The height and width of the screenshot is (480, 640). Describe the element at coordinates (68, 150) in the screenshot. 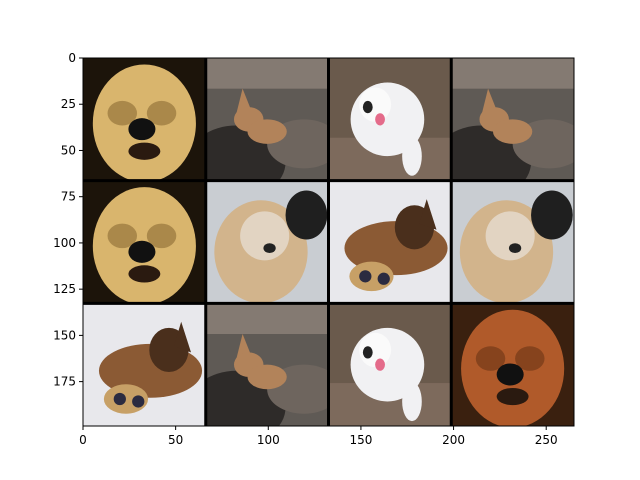

I see `y-tick-label: 50` at that location.